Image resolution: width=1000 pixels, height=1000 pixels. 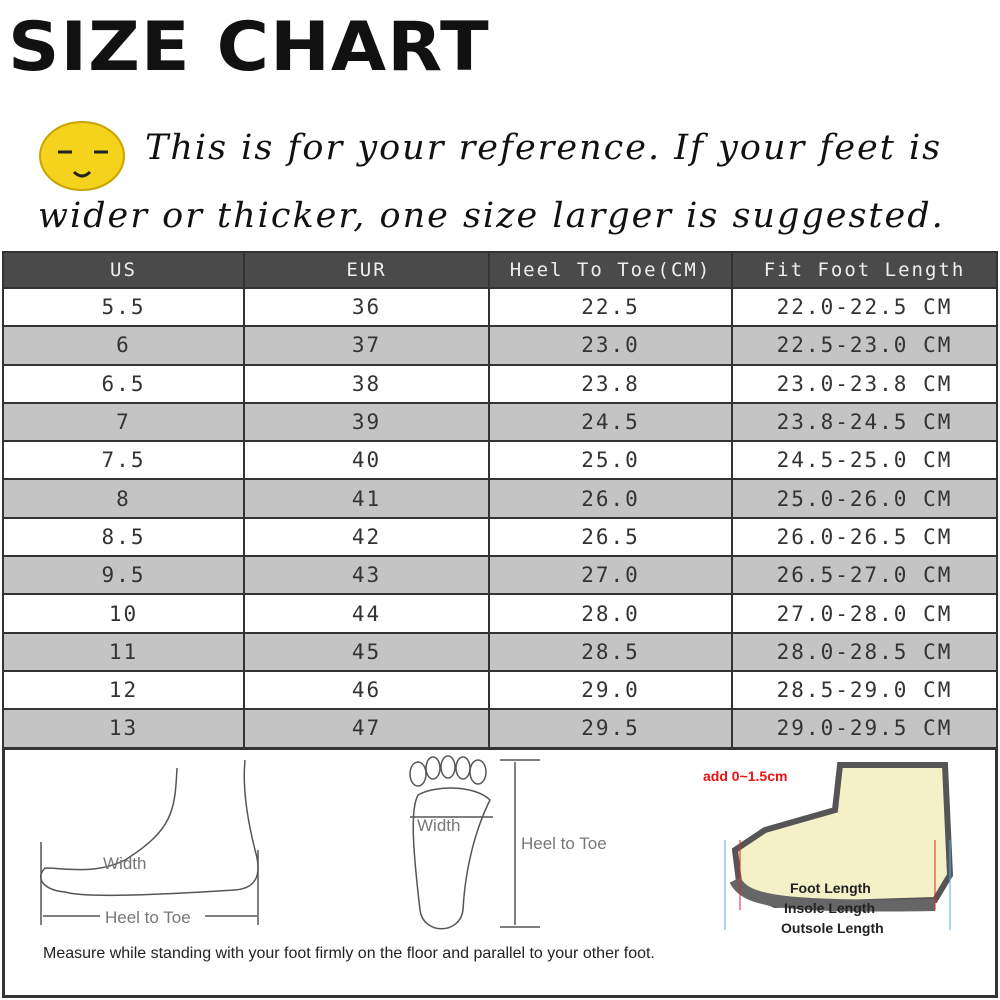 I want to click on sole-width-label: Width, so click(x=439, y=825).